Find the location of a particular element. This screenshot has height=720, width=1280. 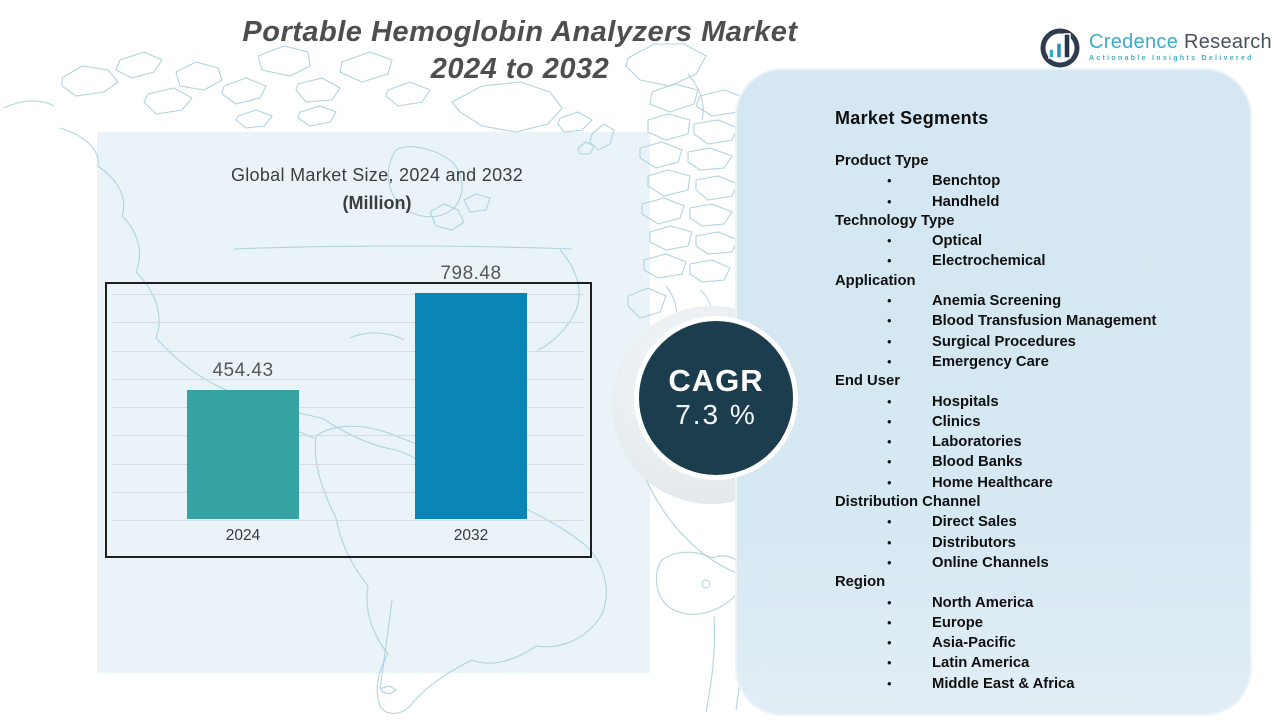

x-axis-label: 2032 is located at coordinates (471, 535).